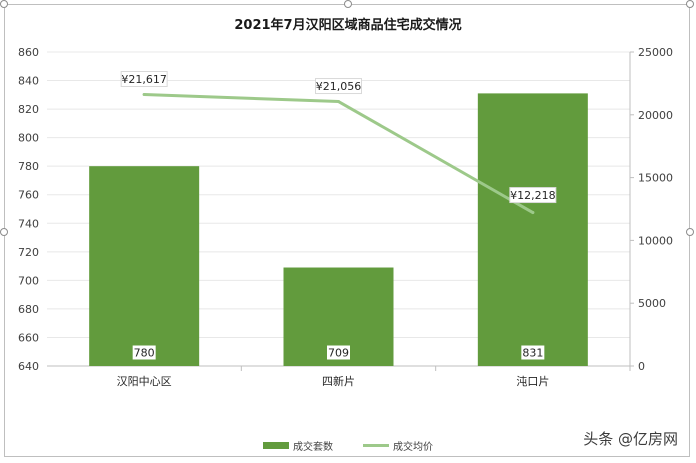 Image resolution: width=696 pixels, height=463 pixels. Describe the element at coordinates (144, 381) in the screenshot. I see `x-category-label: 汉阳中心区` at that location.